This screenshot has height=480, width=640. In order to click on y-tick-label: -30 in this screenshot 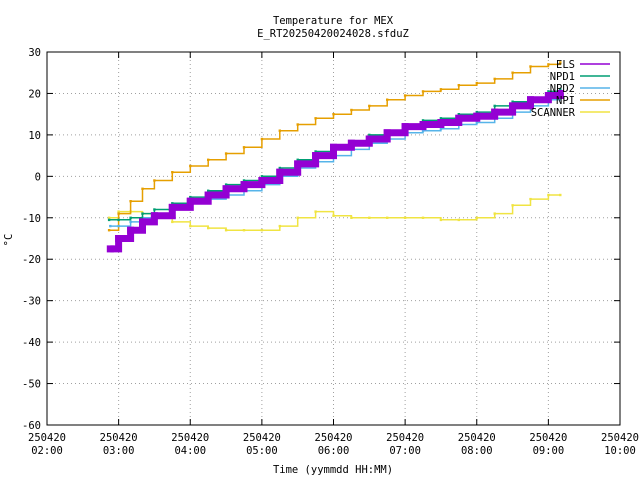, I will do `click(31, 302)`.